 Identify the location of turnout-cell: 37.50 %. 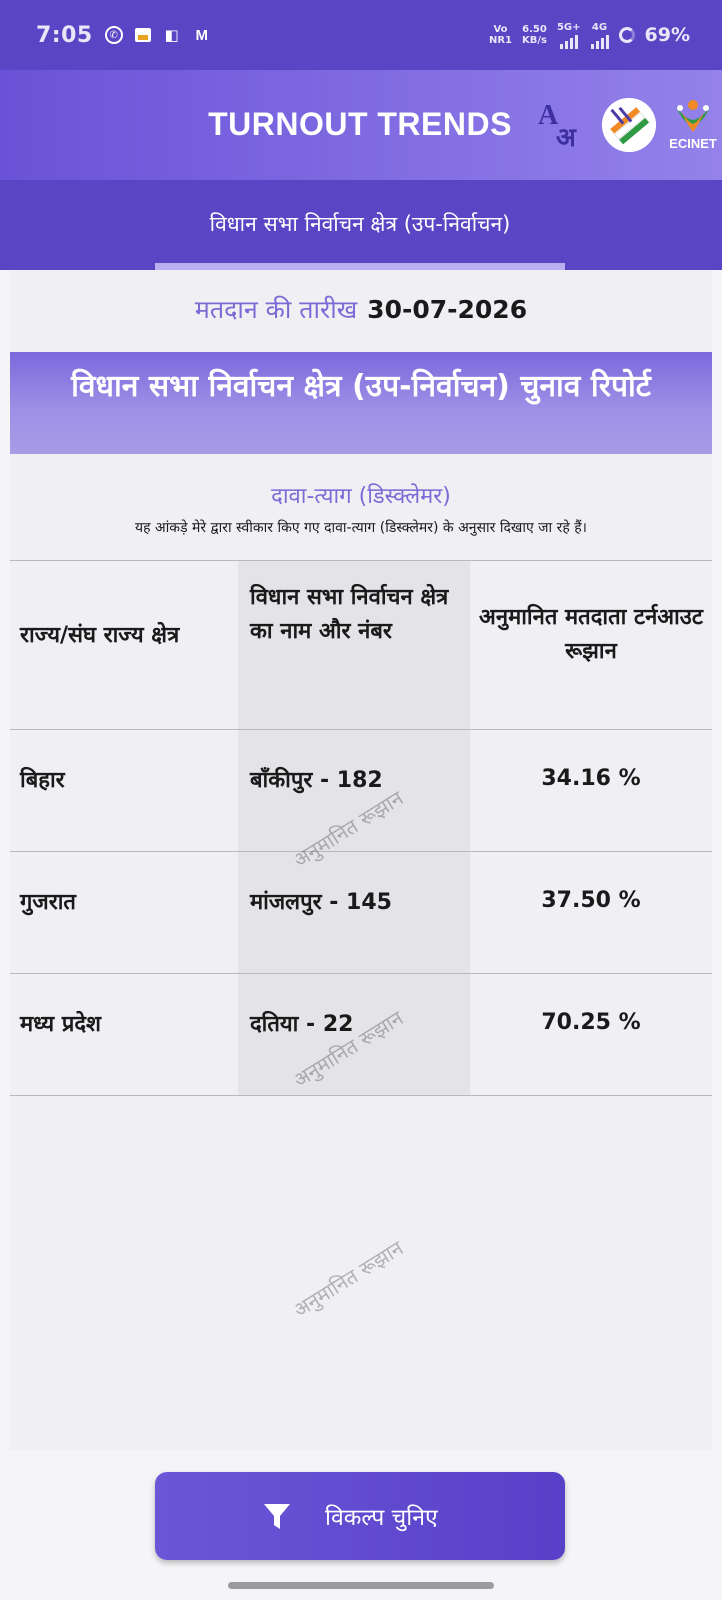
(591, 900).